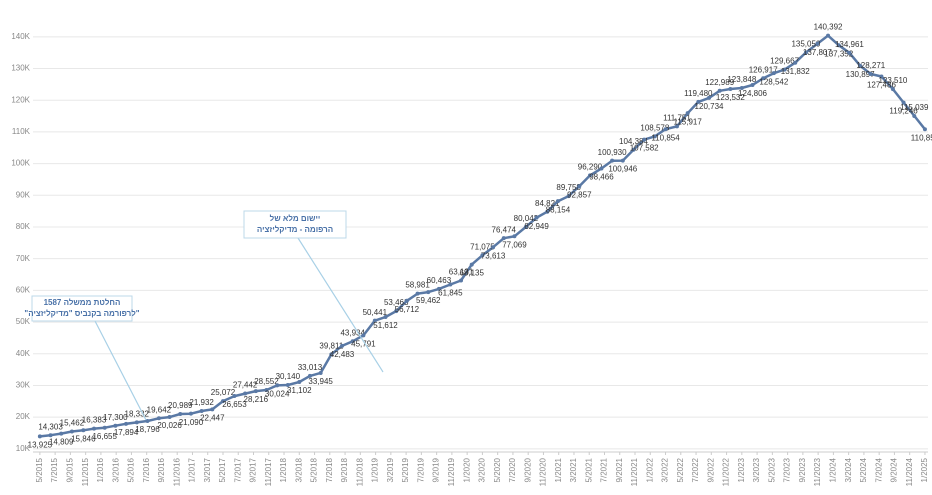 The width and height of the screenshot is (932, 495). I want to click on x-tick-label: 1/2024, so click(832, 469).